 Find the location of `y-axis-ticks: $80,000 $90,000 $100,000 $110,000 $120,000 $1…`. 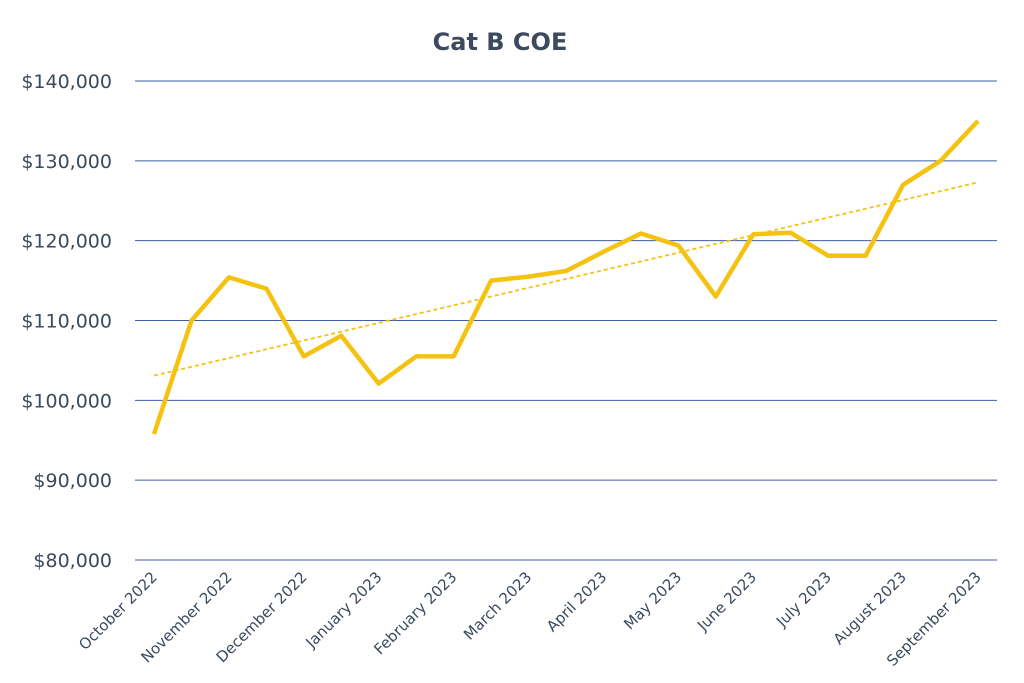

y-axis-ticks: $80,000 $90,000 $100,000 $110,000 $120,000 $1… is located at coordinates (66, 321).